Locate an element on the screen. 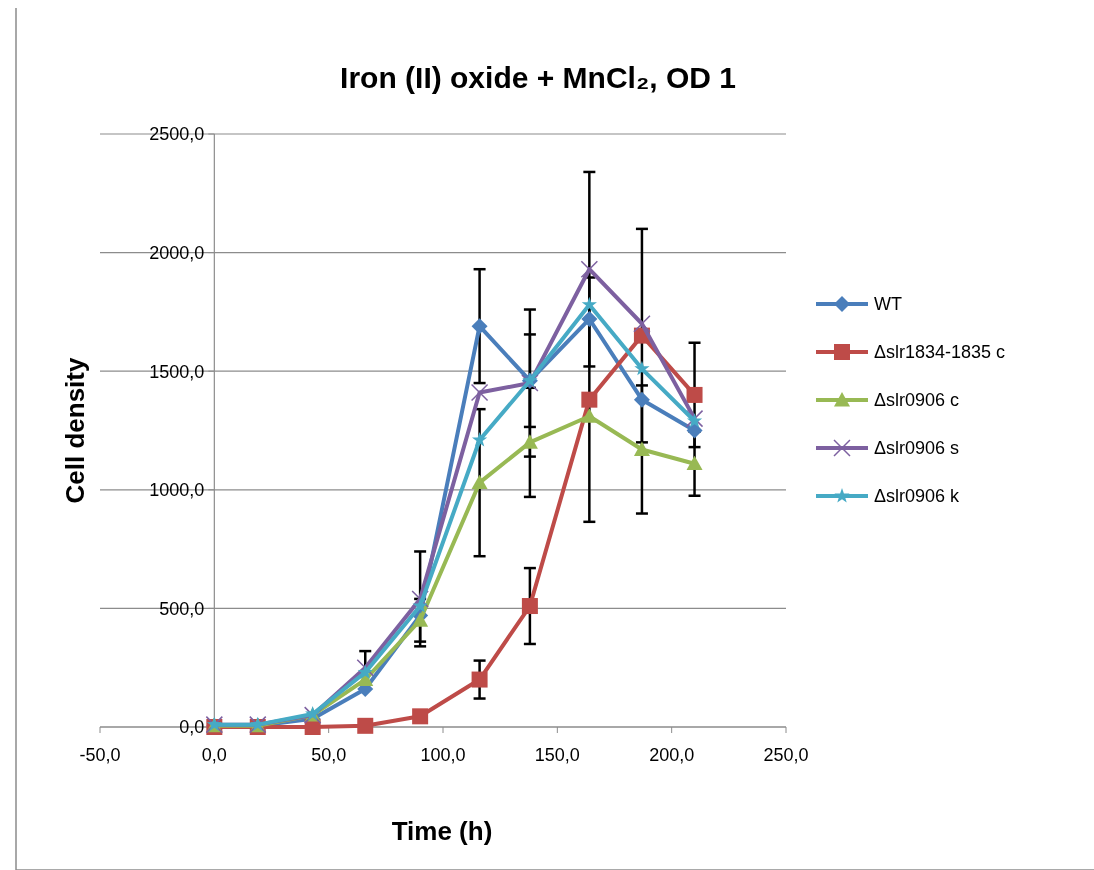 The image size is (1094, 870). x-tick-label: 200,0 is located at coordinates (672, 755).